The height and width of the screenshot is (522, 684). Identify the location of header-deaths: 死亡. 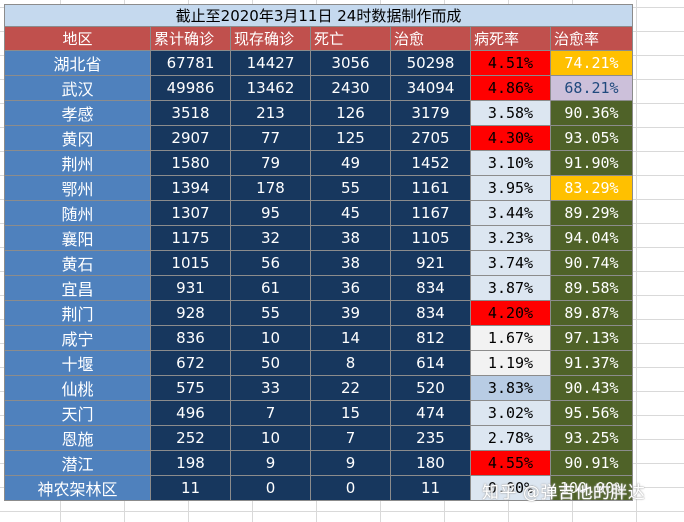
(350, 38).